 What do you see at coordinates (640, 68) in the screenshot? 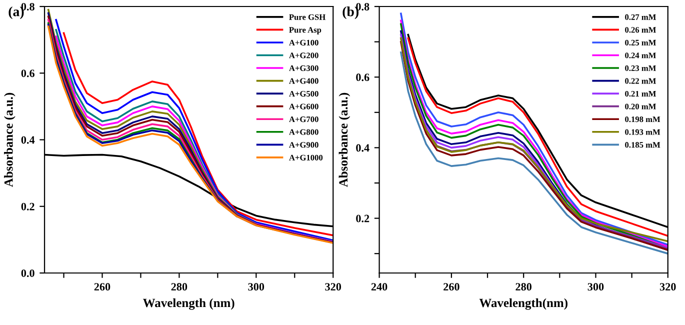
I see `legend-label: 0.23 mM` at bounding box center [640, 68].